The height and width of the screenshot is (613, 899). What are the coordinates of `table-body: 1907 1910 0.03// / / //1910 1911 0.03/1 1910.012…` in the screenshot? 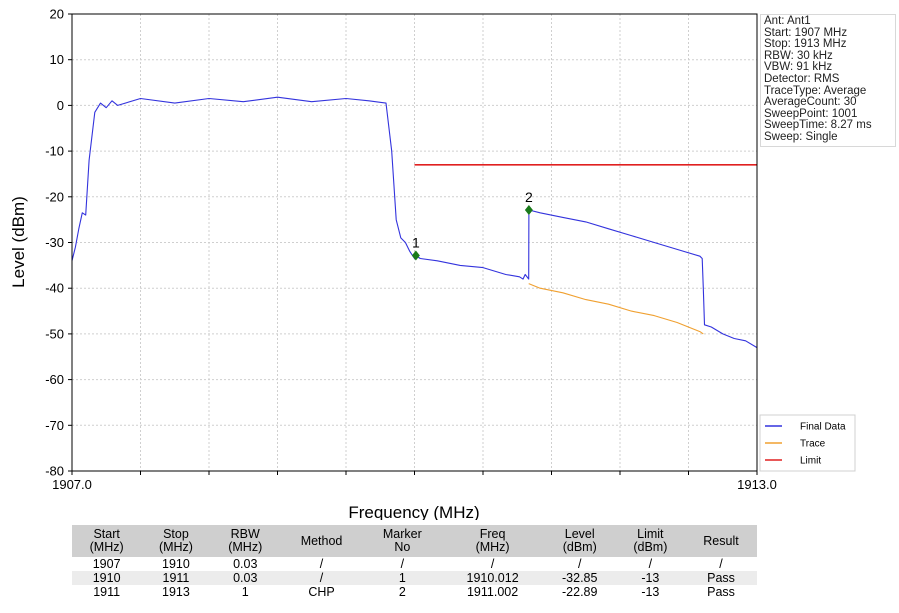 It's located at (414, 578).